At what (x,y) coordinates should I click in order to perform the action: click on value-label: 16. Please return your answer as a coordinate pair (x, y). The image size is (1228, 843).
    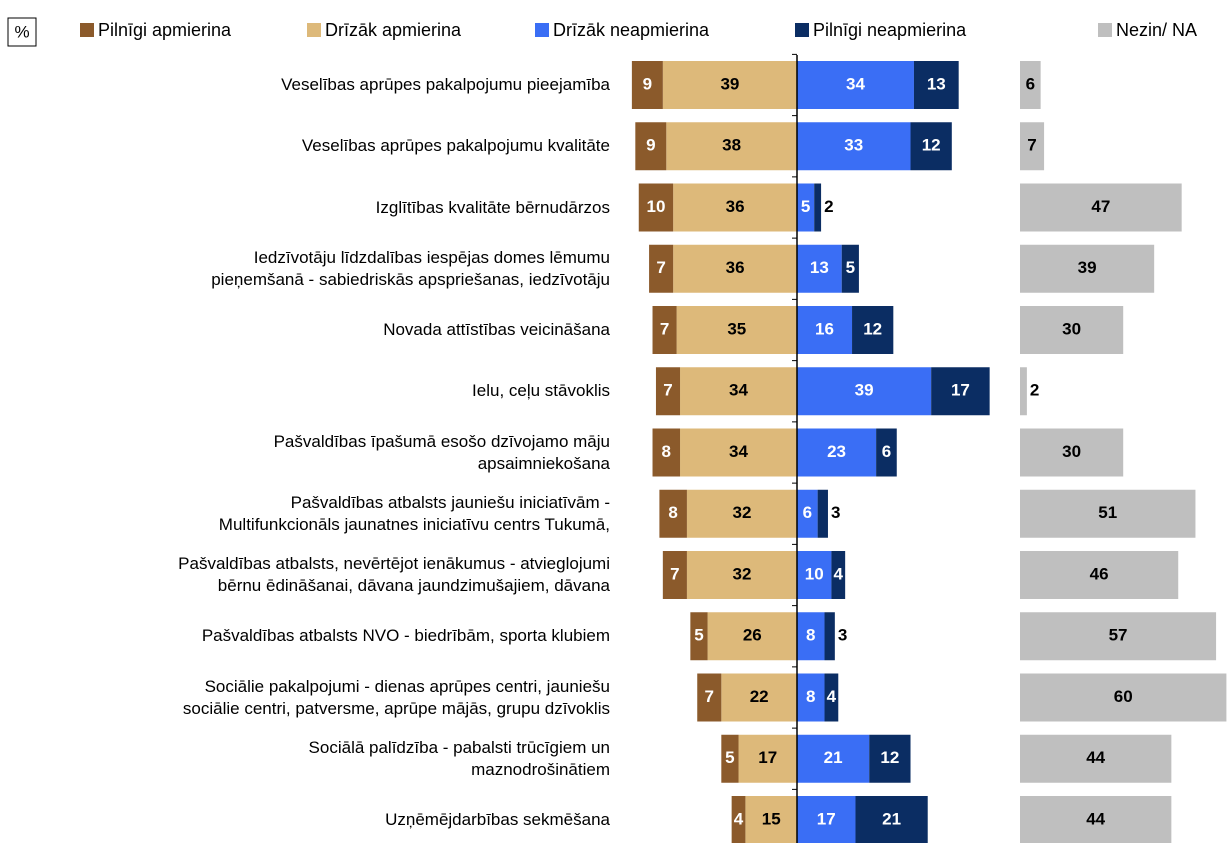
    Looking at the image, I should click on (824, 328).